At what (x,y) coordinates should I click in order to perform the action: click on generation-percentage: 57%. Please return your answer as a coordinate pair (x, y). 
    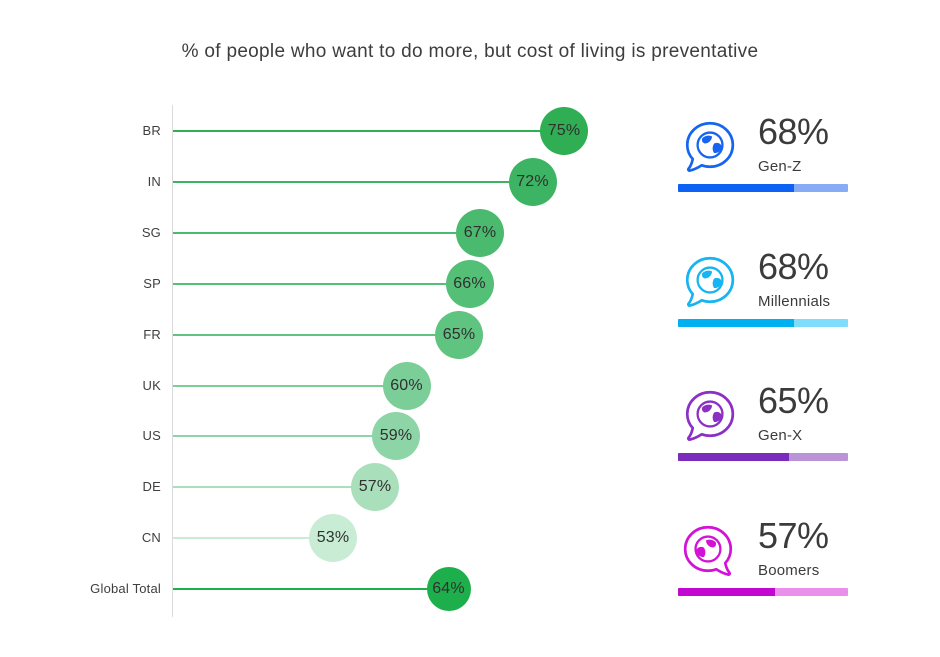
    Looking at the image, I should click on (793, 535).